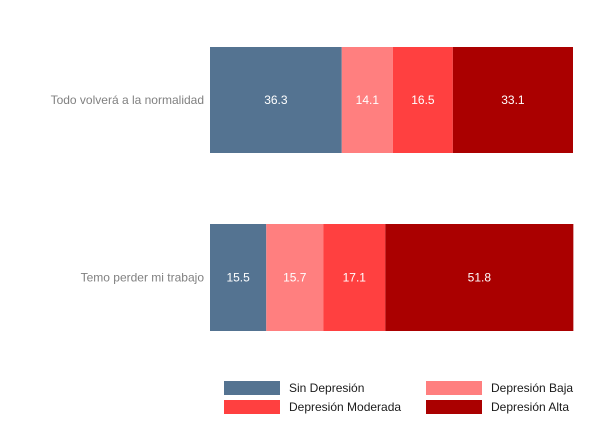 The height and width of the screenshot is (437, 600). What do you see at coordinates (143, 278) in the screenshot?
I see `category-label: Temo perder mi trabajo` at bounding box center [143, 278].